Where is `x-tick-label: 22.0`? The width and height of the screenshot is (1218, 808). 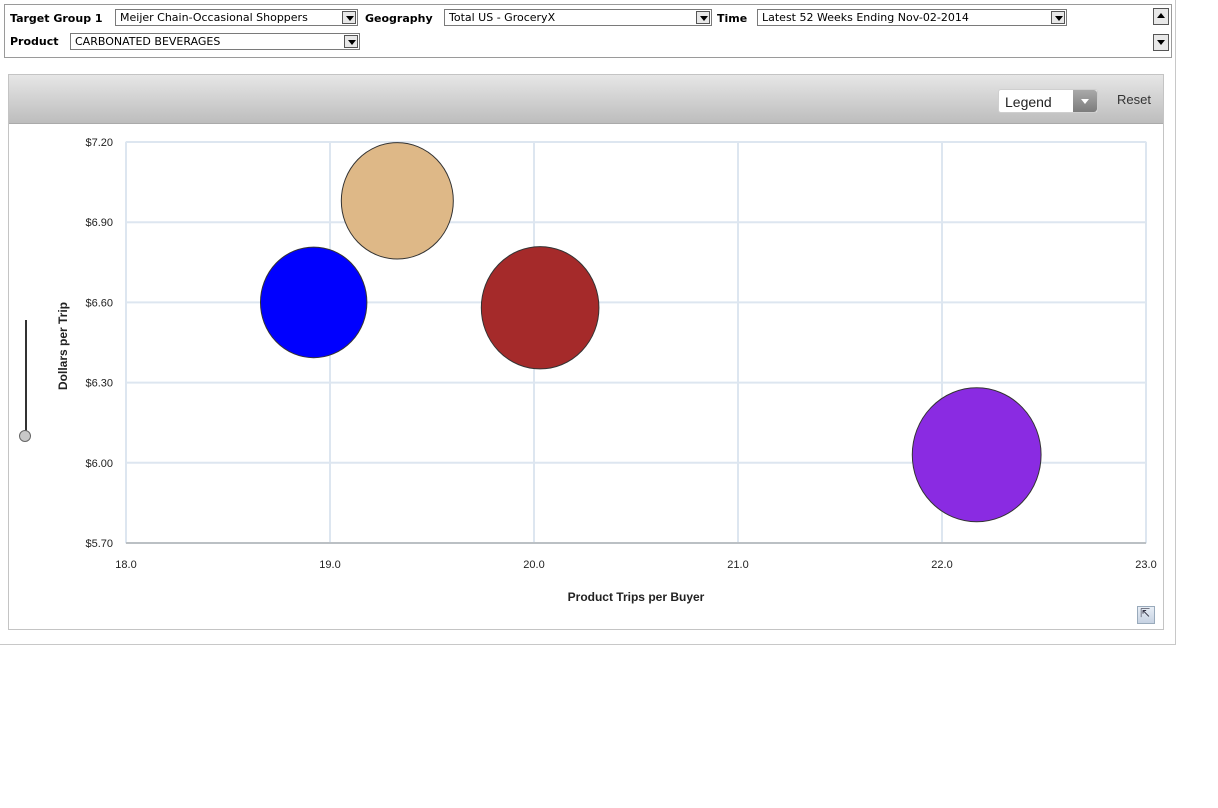 x-tick-label: 22.0 is located at coordinates (941, 565).